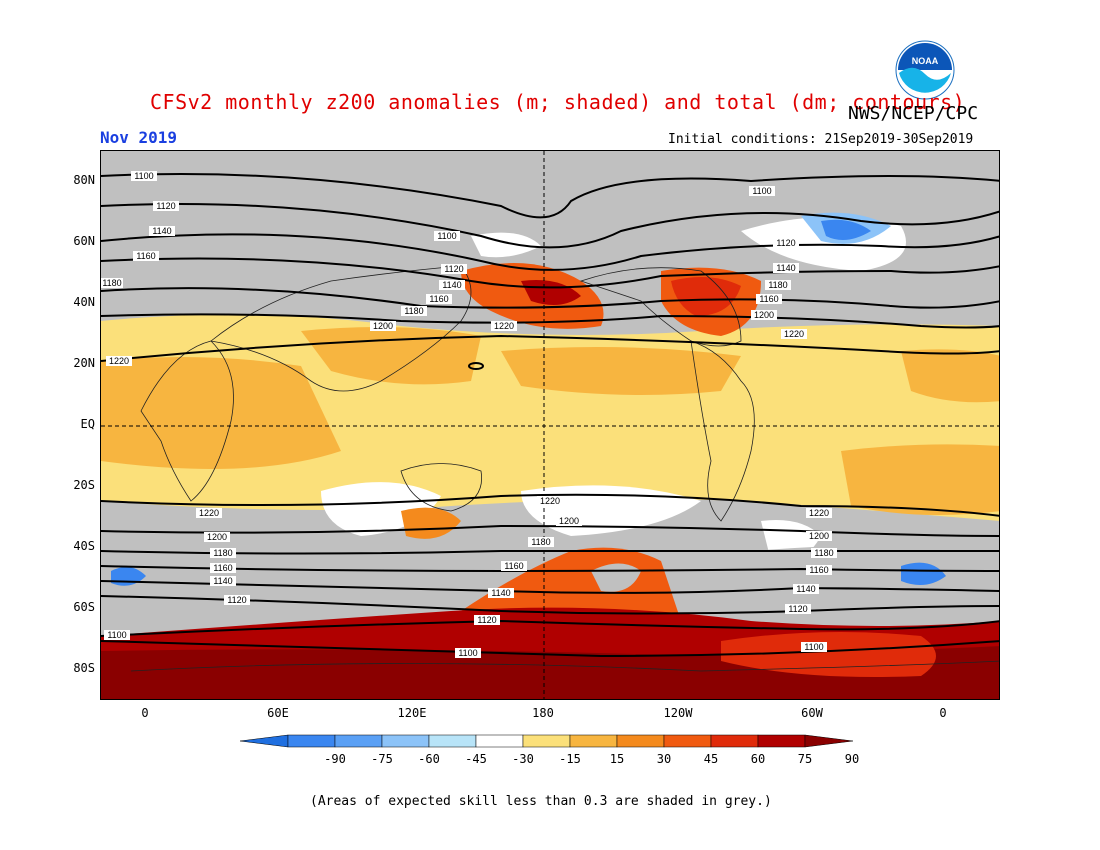 This screenshot has width=1100, height=850. Describe the element at coordinates (913, 113) in the screenshot. I see `agency-label: NWS/NCEP/CPC` at that location.